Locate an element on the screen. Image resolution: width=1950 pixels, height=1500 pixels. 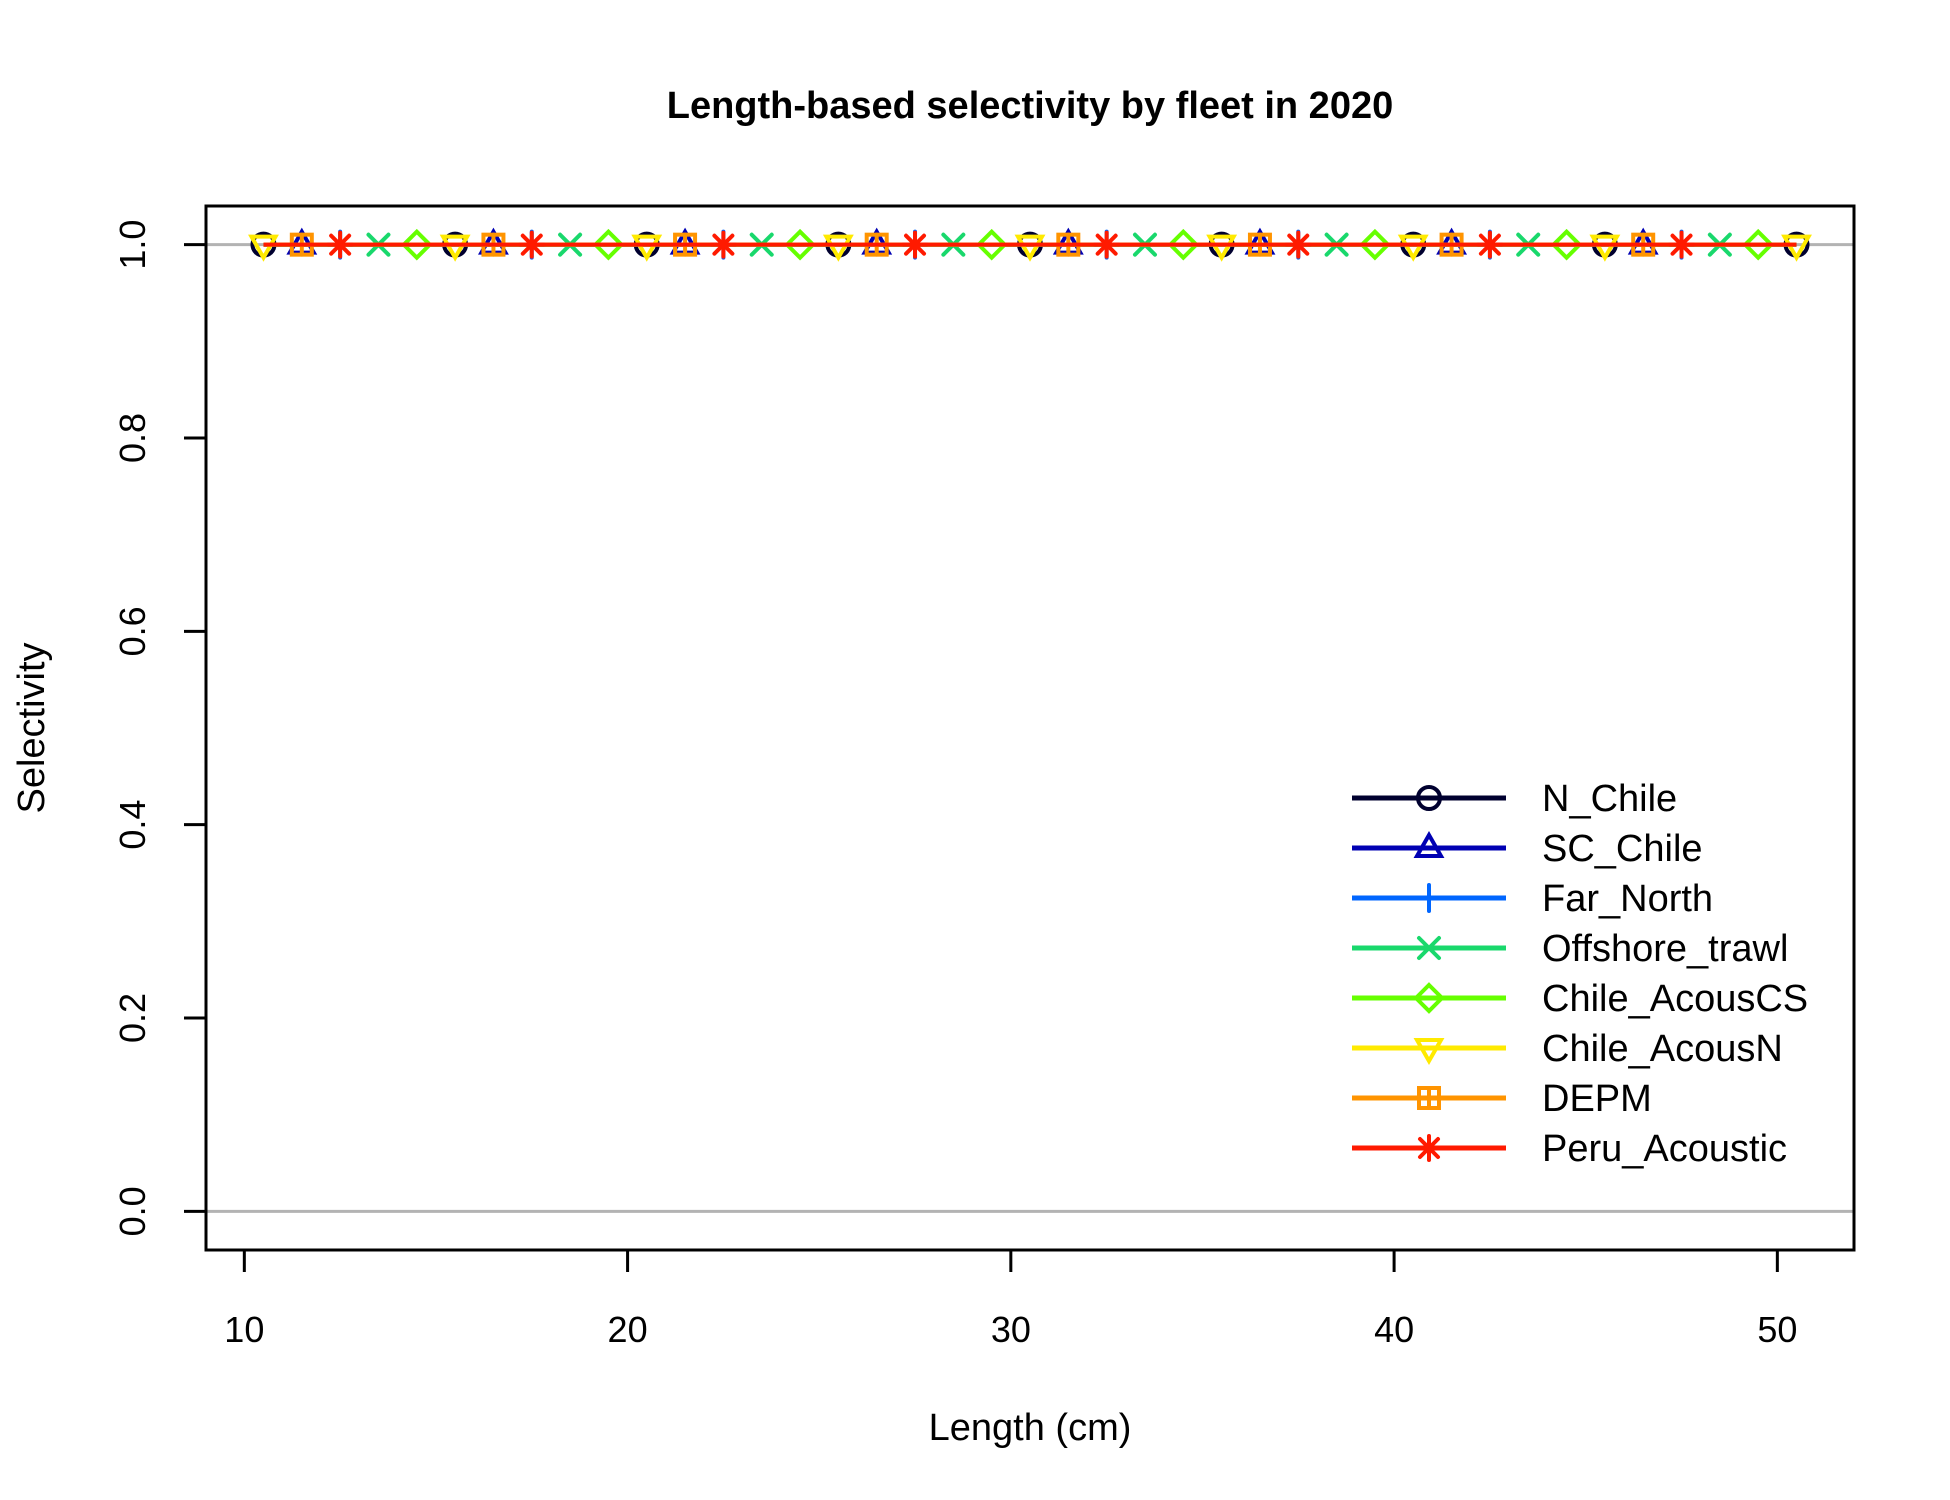
legend-label: Far_North is located at coordinates (1627, 899).